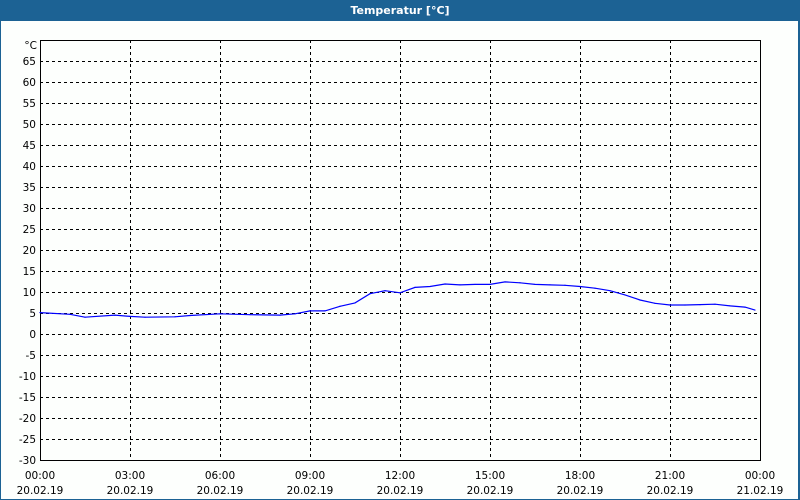 This screenshot has height=500, width=800. What do you see at coordinates (220, 476) in the screenshot?
I see `x-tick-time: 06:00` at bounding box center [220, 476].